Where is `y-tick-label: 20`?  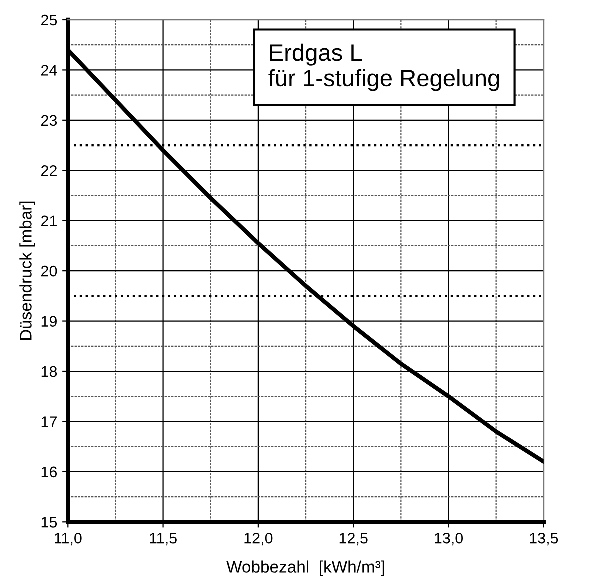 y-tick-label: 20 is located at coordinates (50, 271).